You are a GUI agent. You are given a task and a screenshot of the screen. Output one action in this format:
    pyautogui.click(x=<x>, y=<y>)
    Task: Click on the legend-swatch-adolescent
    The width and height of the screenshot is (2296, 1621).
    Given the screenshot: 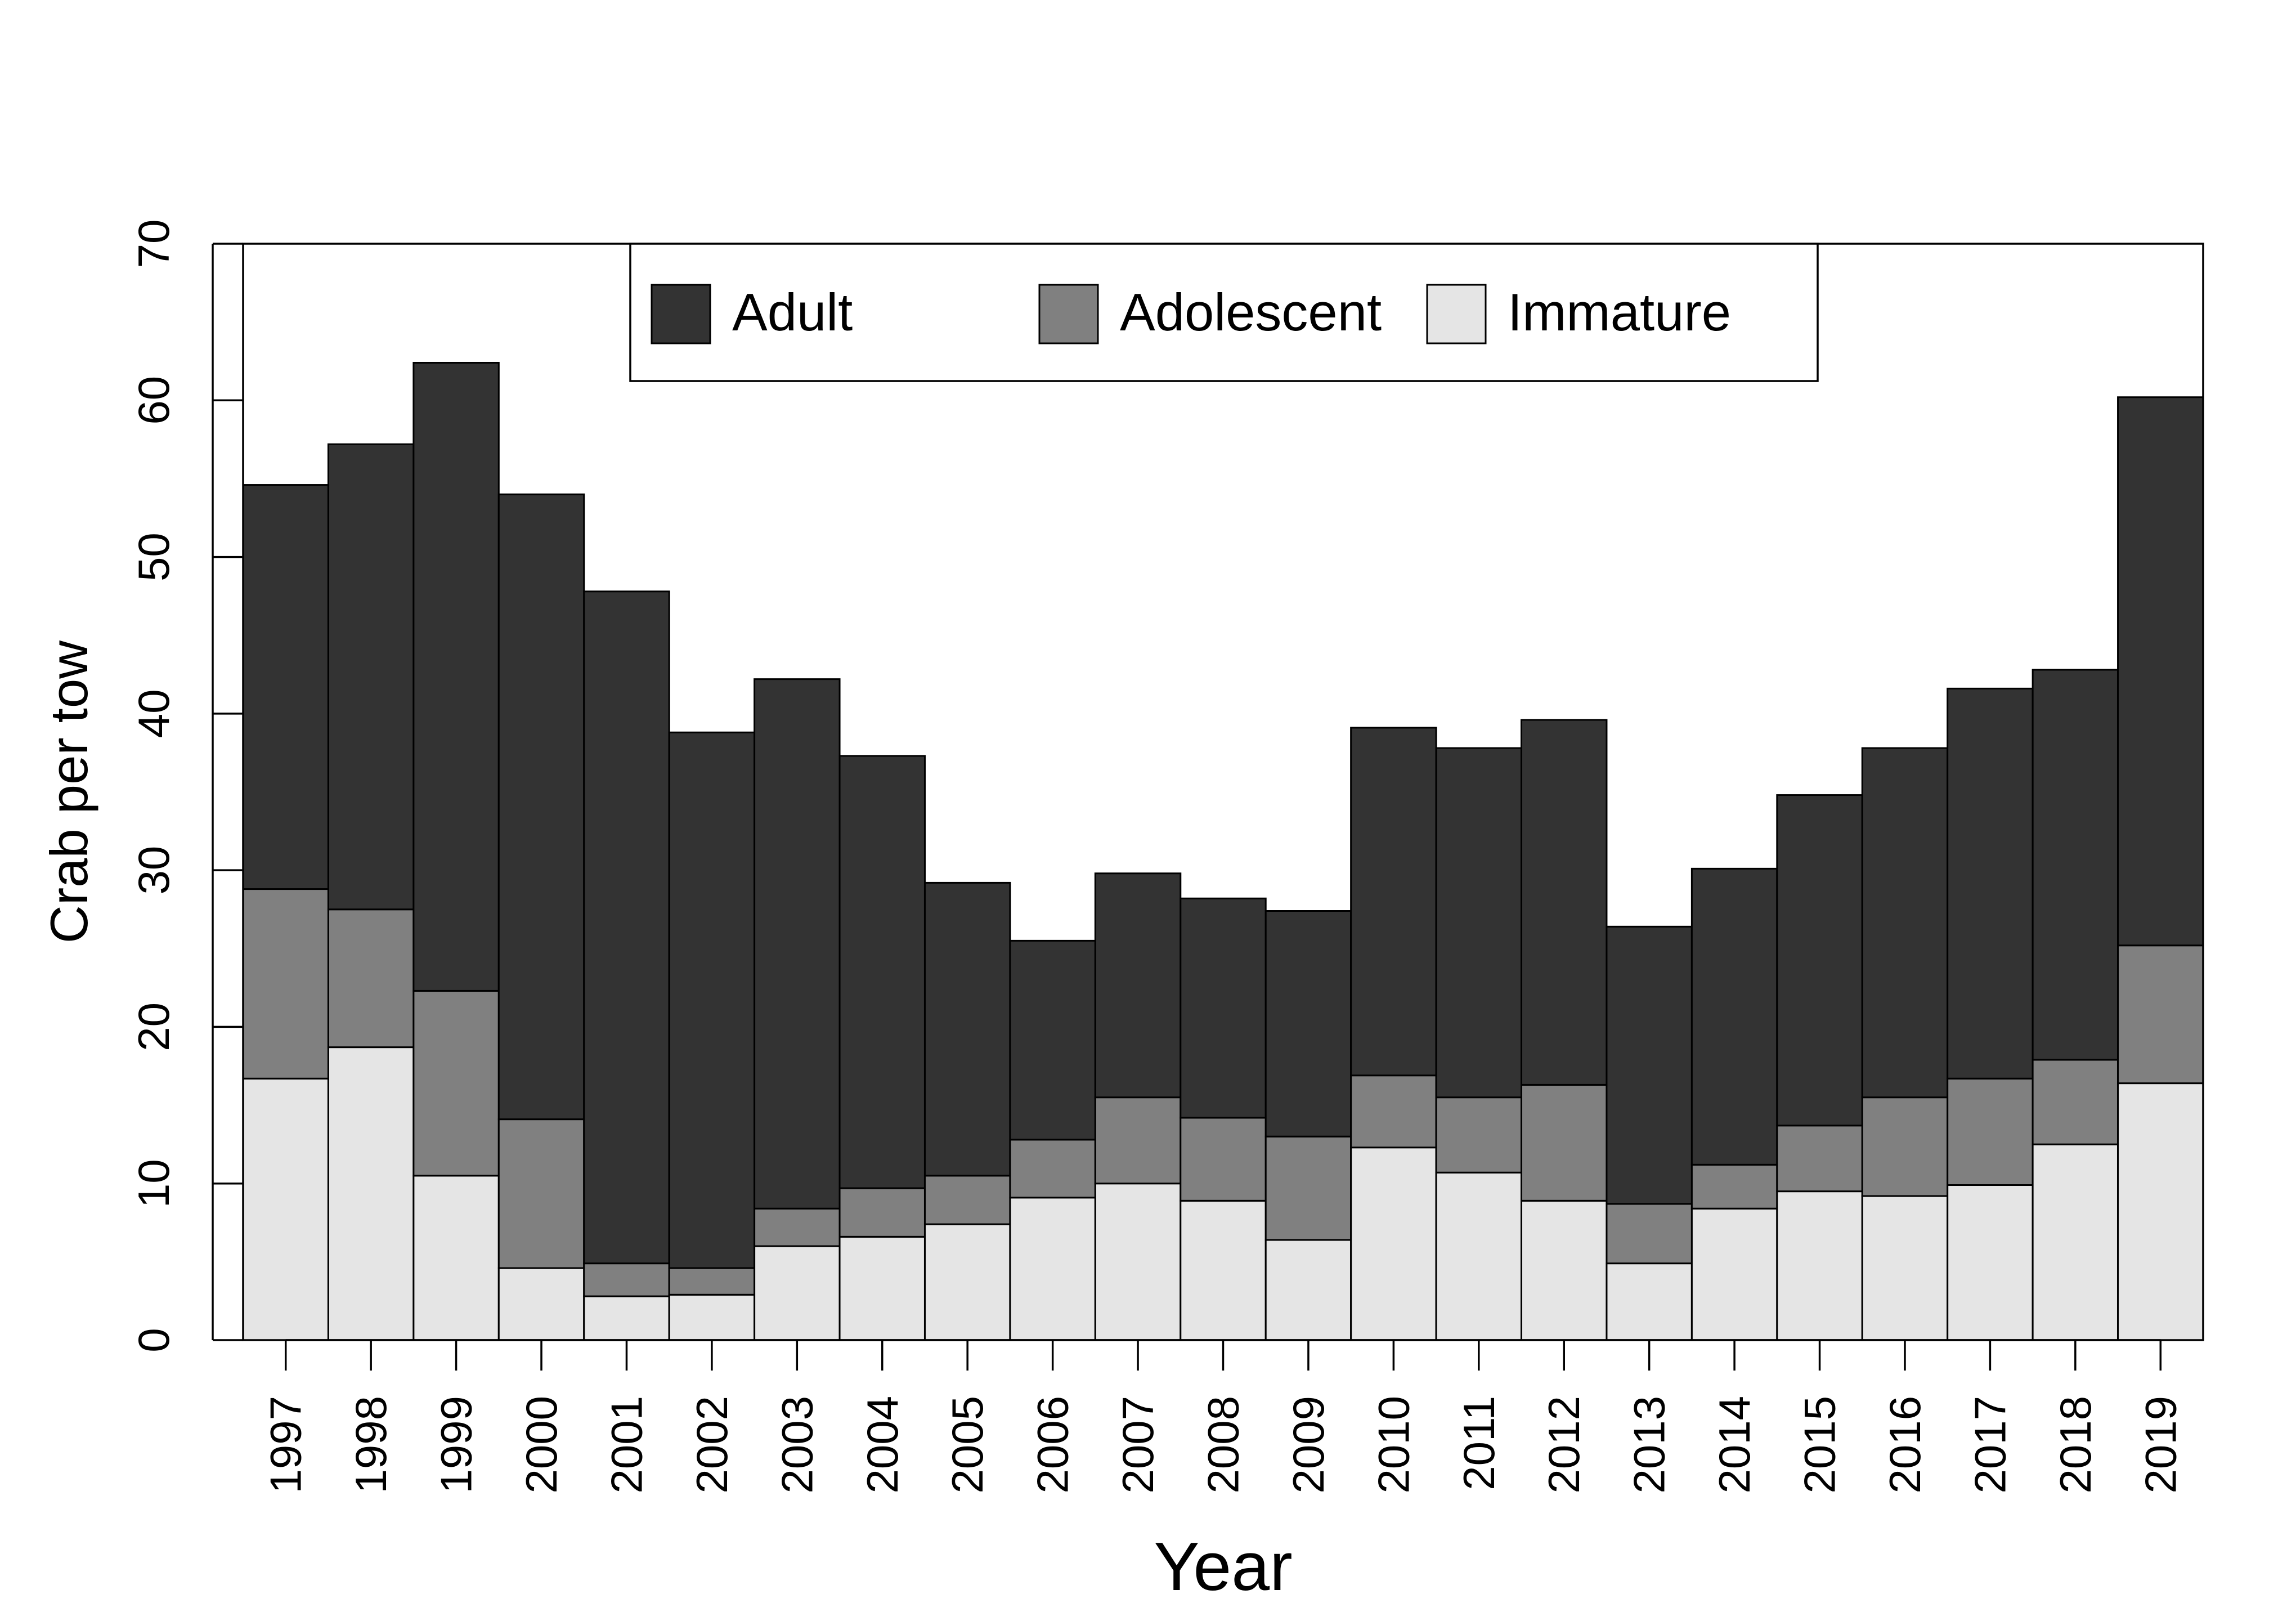 What is the action you would take?
    pyautogui.click(x=1068, y=314)
    